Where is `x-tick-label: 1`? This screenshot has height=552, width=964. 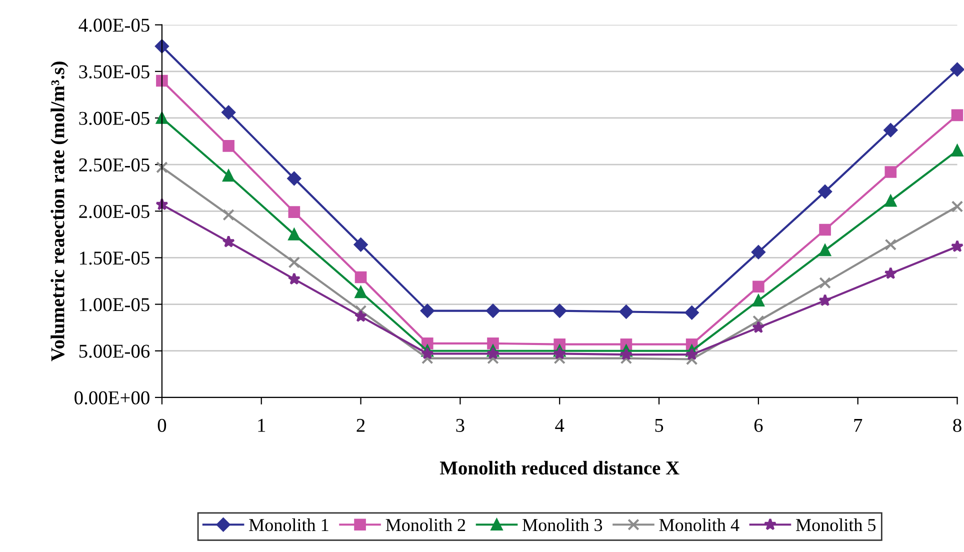 x-tick-label: 1 is located at coordinates (262, 425).